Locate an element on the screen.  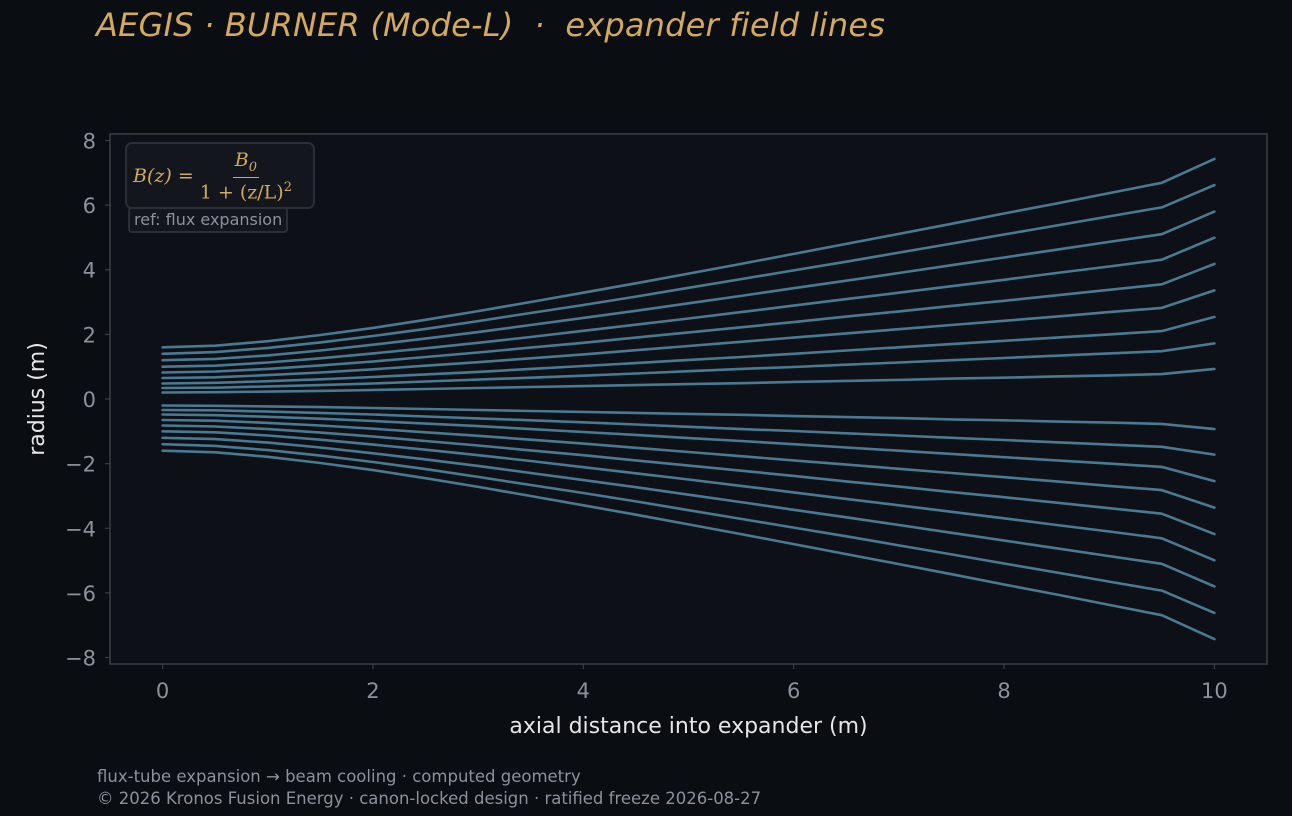
x-tick-label: 4 is located at coordinates (583, 691).